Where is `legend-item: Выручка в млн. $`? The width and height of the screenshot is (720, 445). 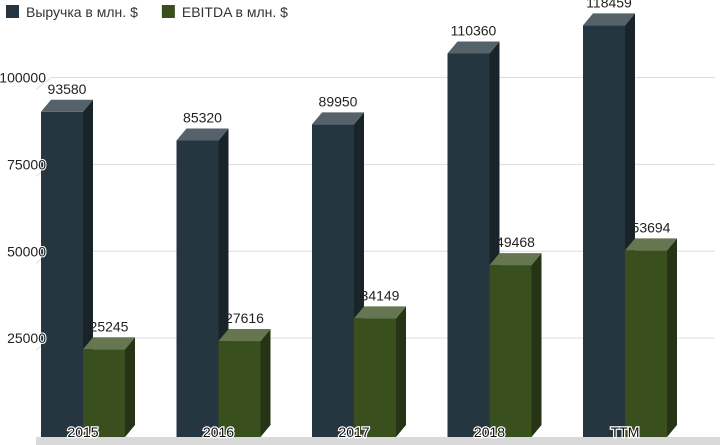
legend-item: Выручка в млн. $ is located at coordinates (72, 12).